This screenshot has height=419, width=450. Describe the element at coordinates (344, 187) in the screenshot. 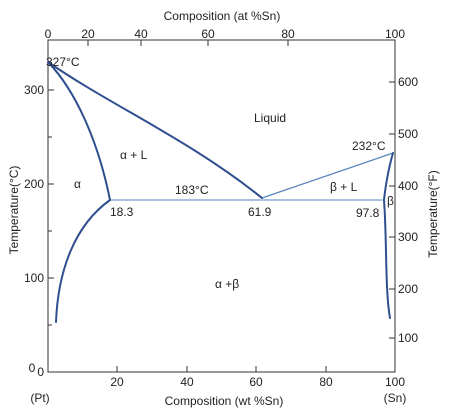

I see `beta-liquid-region-label: β + L` at that location.